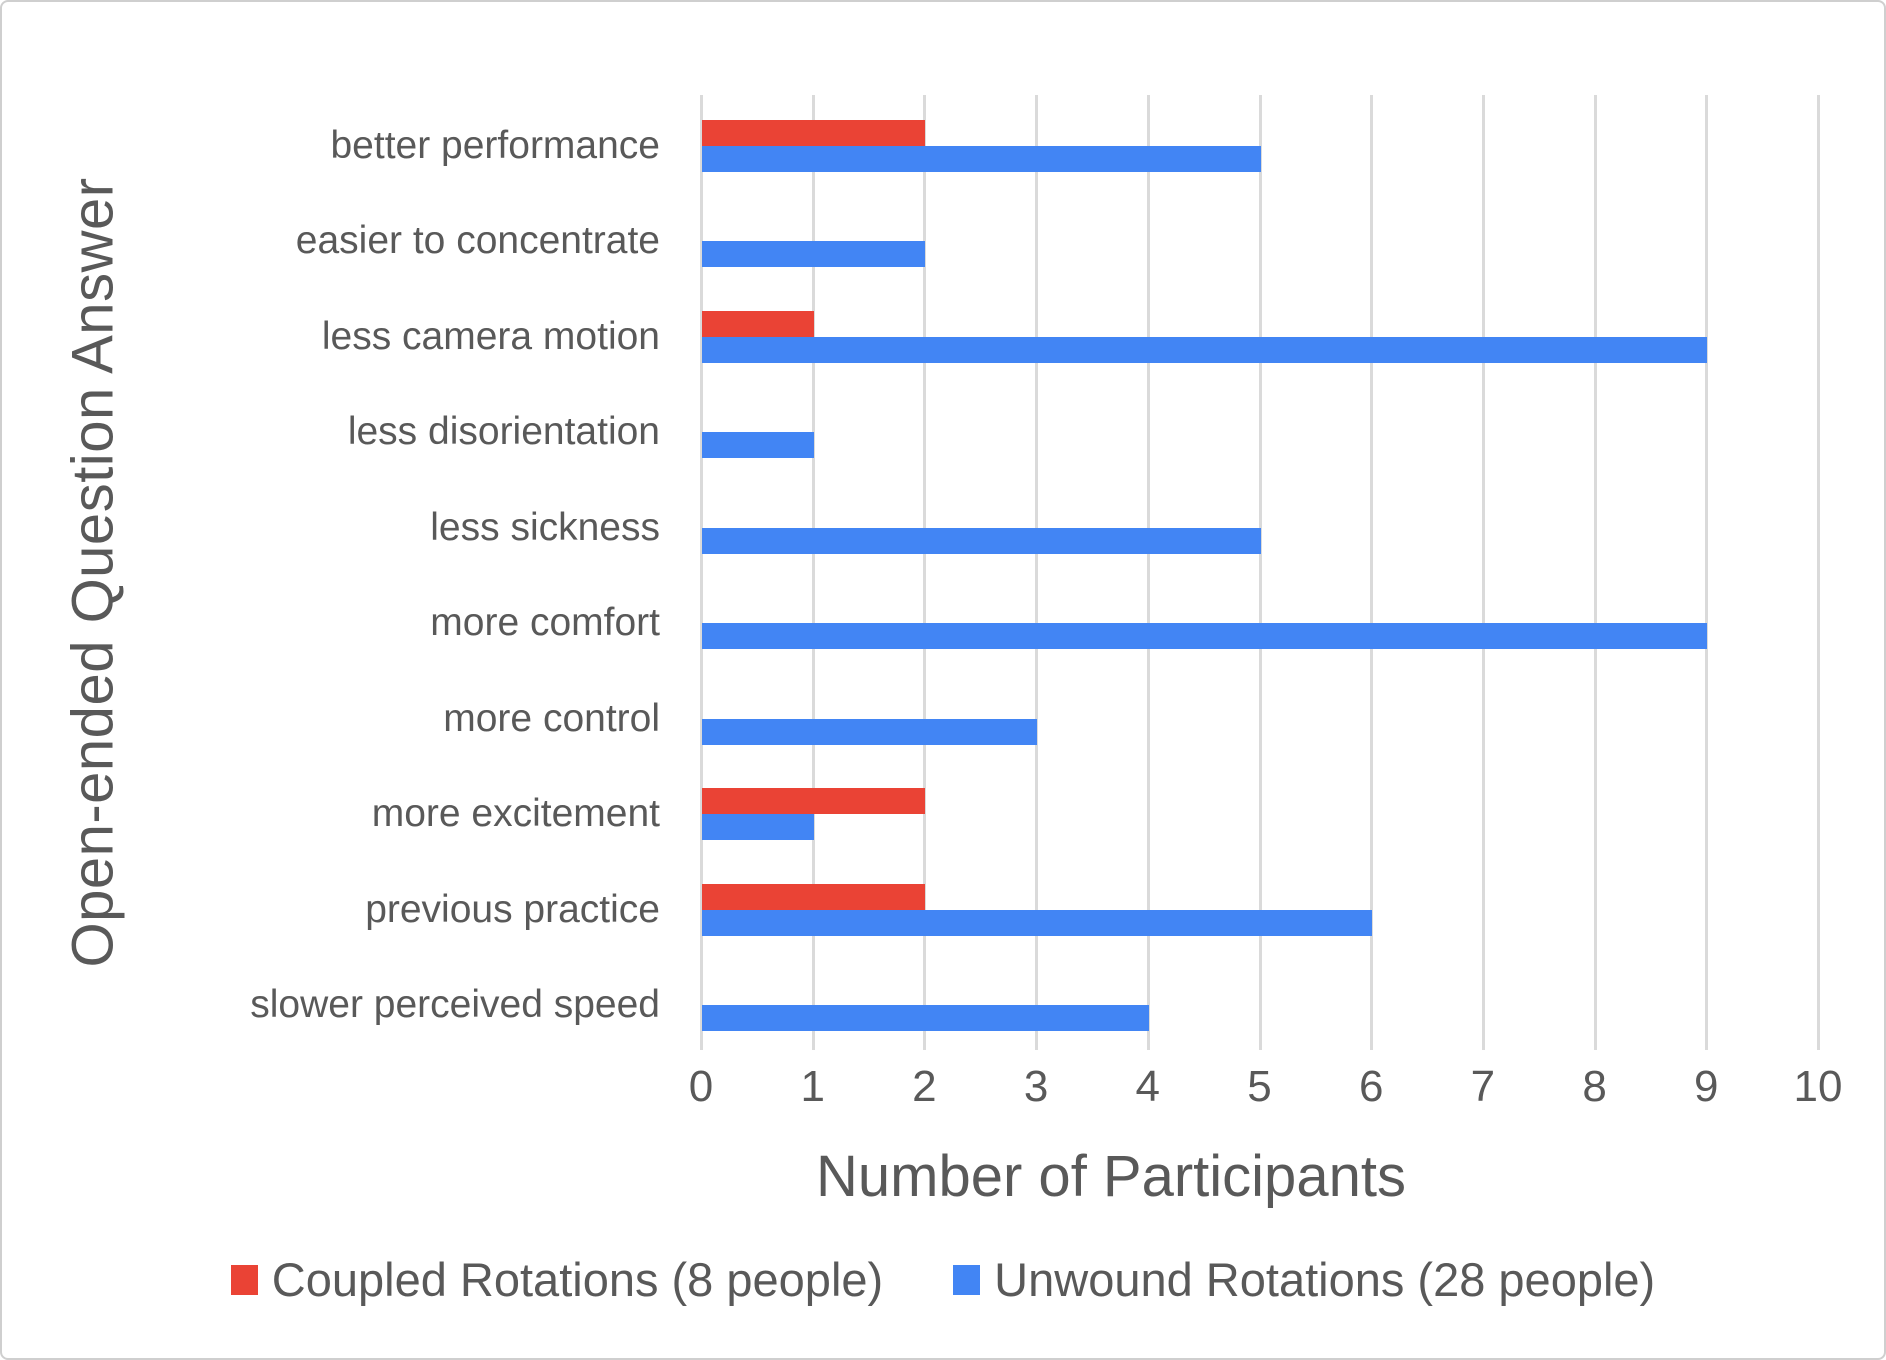 This screenshot has width=1886, height=1360. What do you see at coordinates (545, 527) in the screenshot?
I see `category-label-less-sickness: less sickness` at bounding box center [545, 527].